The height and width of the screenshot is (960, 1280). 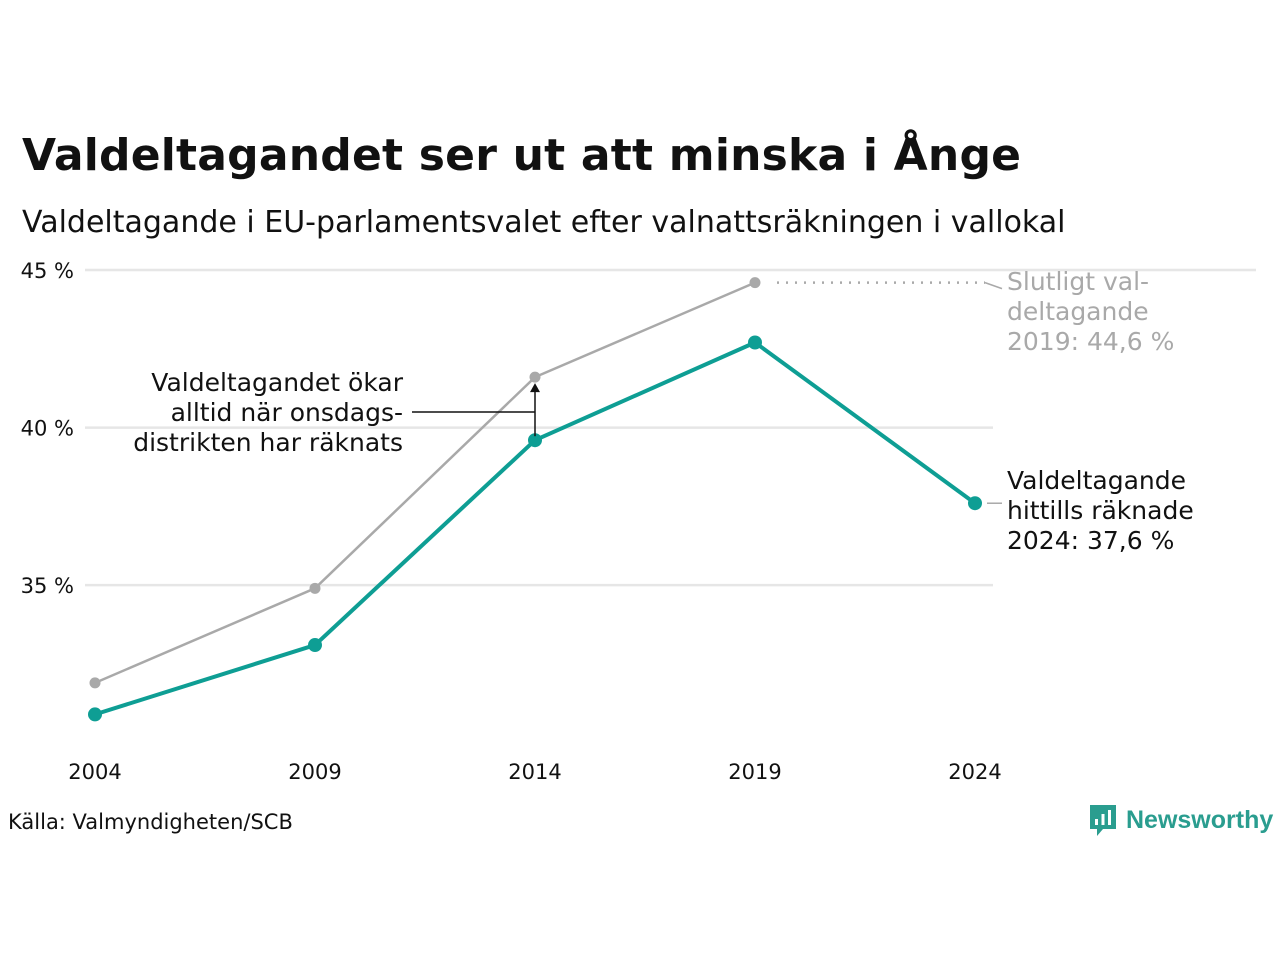 What do you see at coordinates (47, 271) in the screenshot?
I see `y-tick-label-45: 45 %` at bounding box center [47, 271].